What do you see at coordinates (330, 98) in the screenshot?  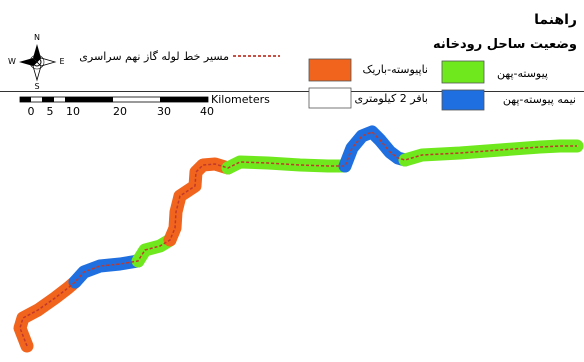 I see `swatch-buffer` at bounding box center [330, 98].